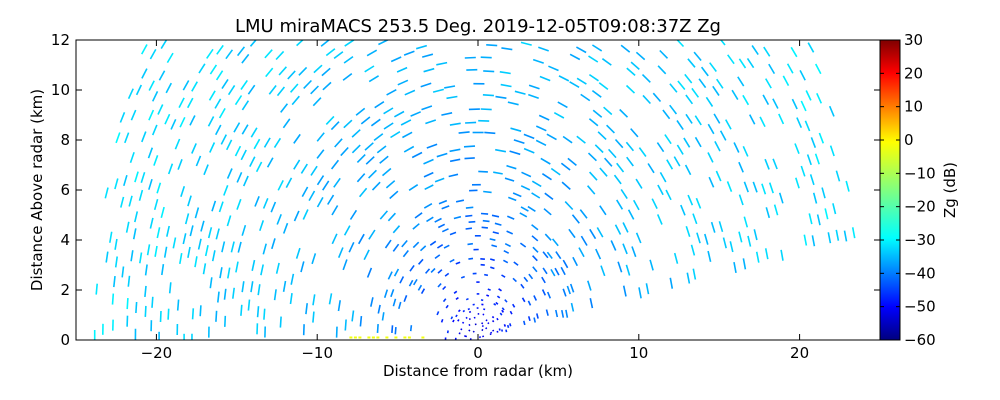 The width and height of the screenshot is (1000, 400). Describe the element at coordinates (908, 190) in the screenshot. I see `colorbar-ticks: 30 20 10 0 −10 −20 −30 −40 −50 −60` at that location.